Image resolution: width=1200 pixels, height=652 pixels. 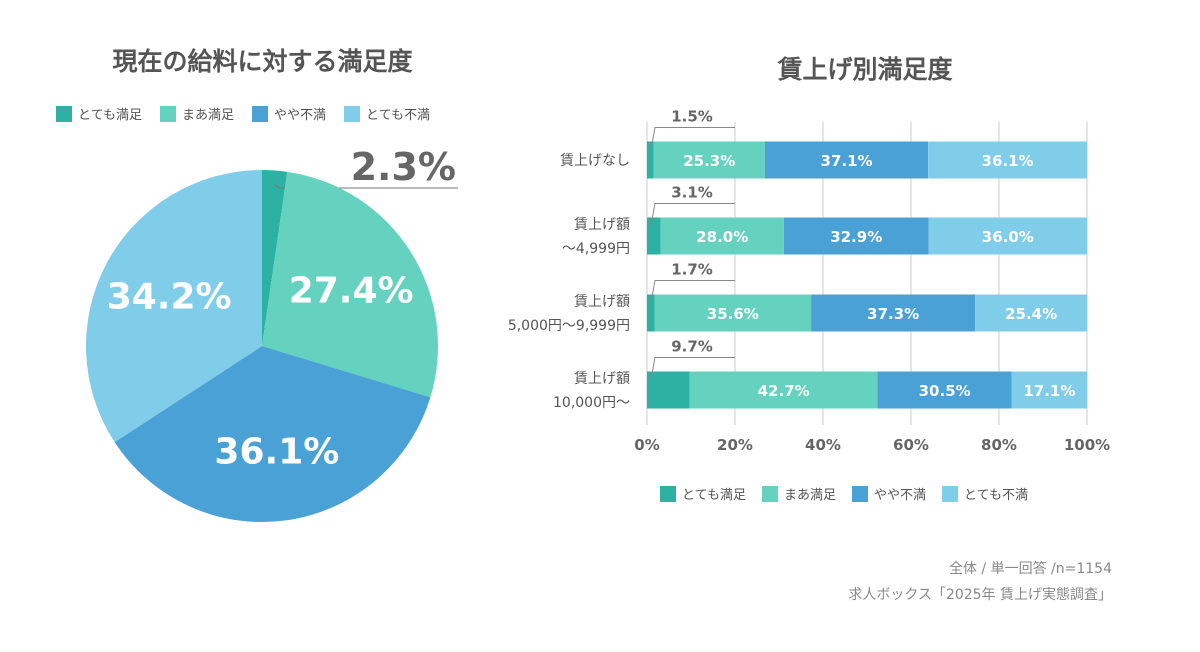 I want to click on bar-data-label: 35.6%, so click(x=733, y=314).